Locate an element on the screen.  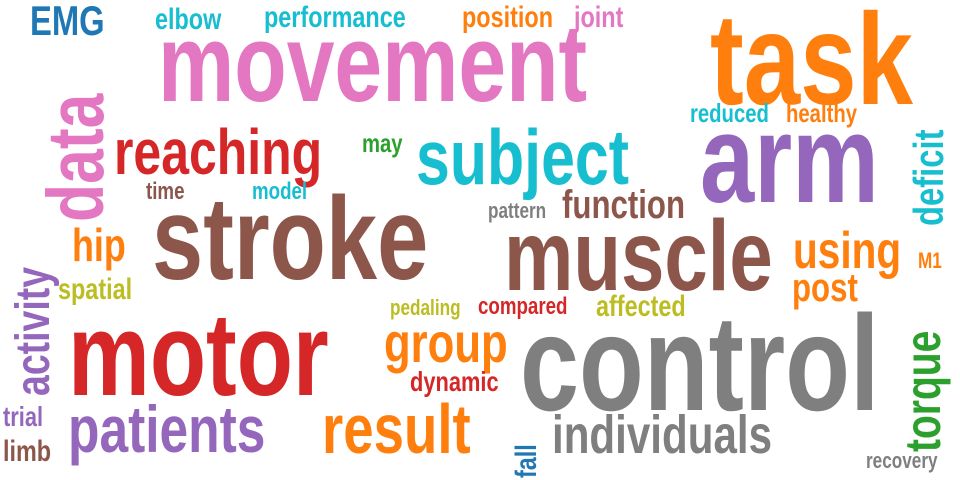
word-function: function is located at coordinates (624, 205).